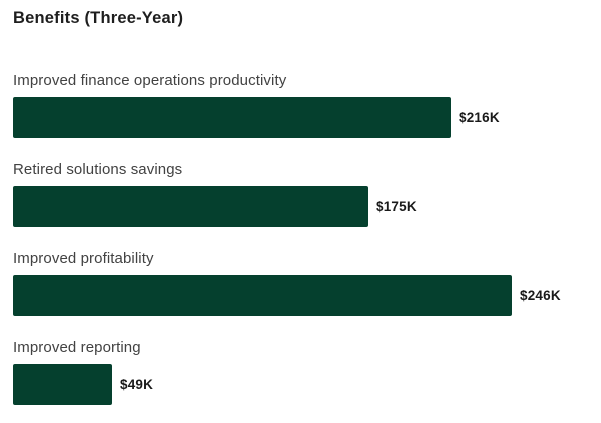 Image resolution: width=601 pixels, height=423 pixels. Describe the element at coordinates (307, 384) in the screenshot. I see `bar-track: $49K` at that location.